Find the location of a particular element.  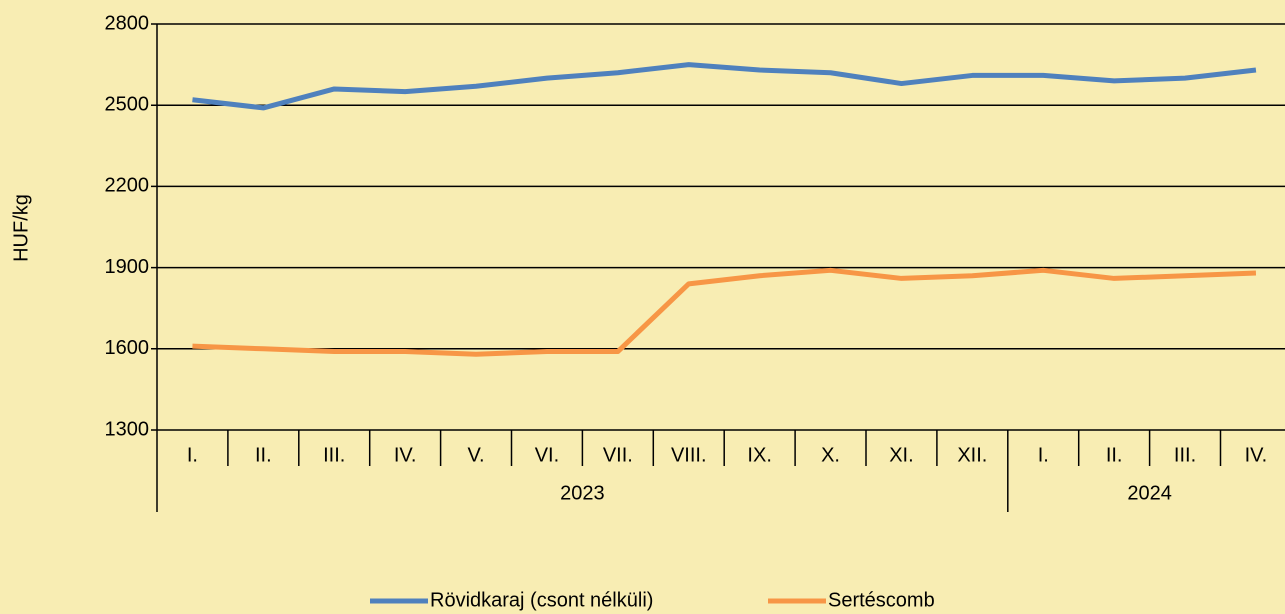

x-tick-label: XI. is located at coordinates (901, 455).